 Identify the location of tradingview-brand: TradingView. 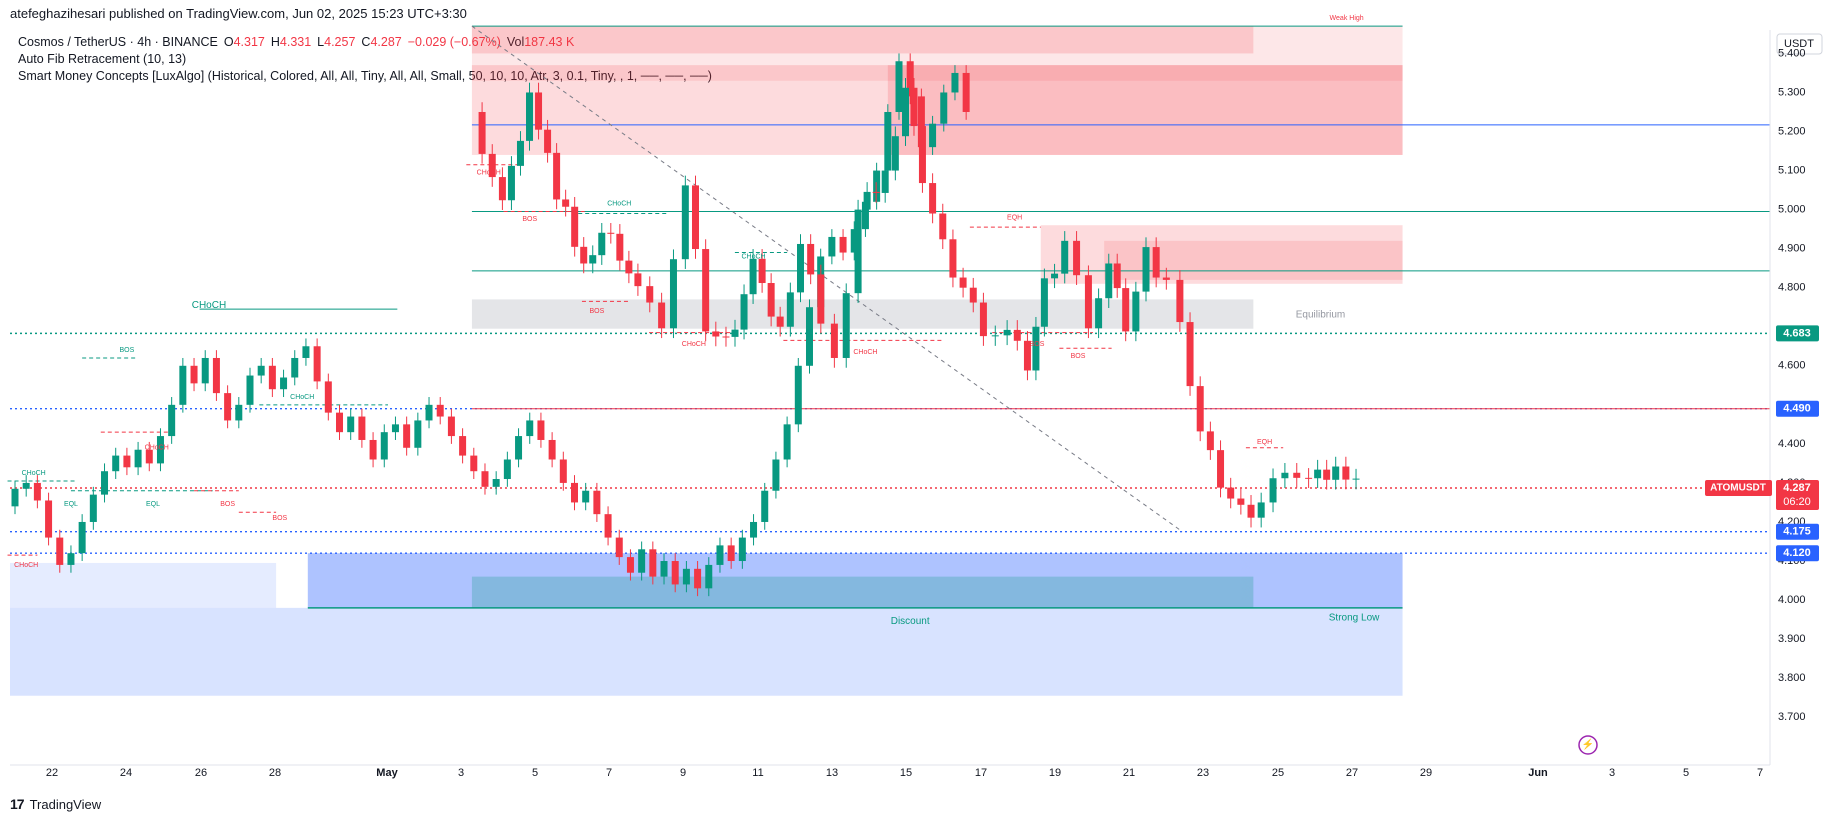
(65, 804).